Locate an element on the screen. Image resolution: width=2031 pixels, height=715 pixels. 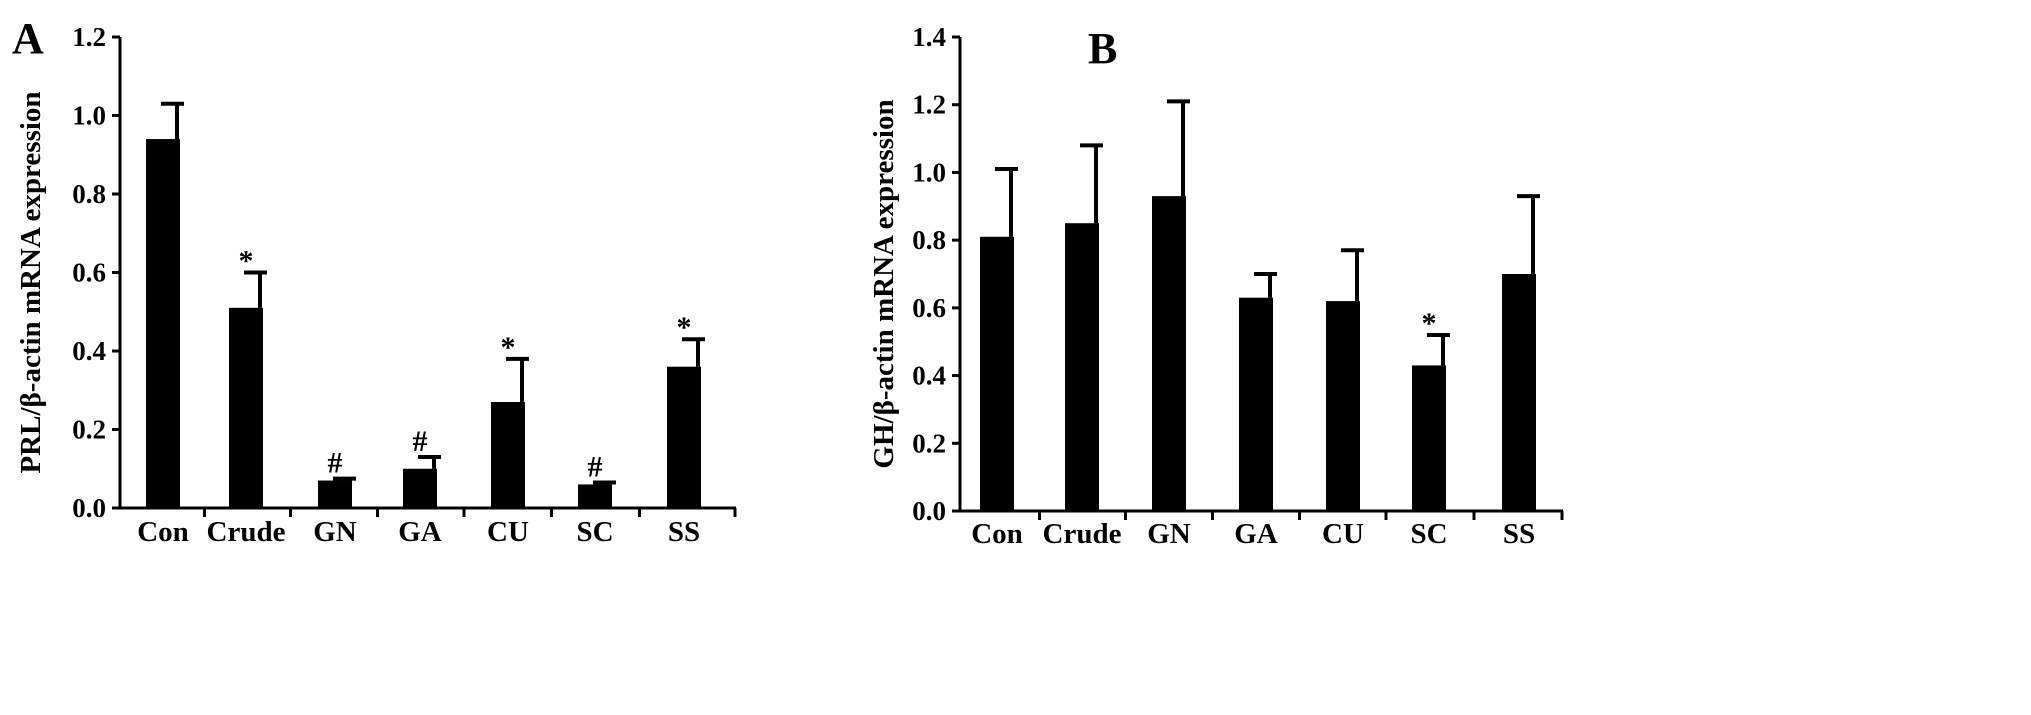
panel-b-letter: B is located at coordinates (1102, 48).